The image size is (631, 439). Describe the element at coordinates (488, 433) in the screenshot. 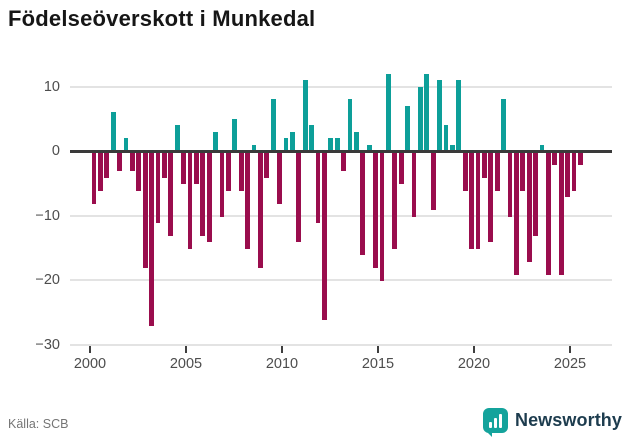

I see `logo-speech-tail-icon` at that location.